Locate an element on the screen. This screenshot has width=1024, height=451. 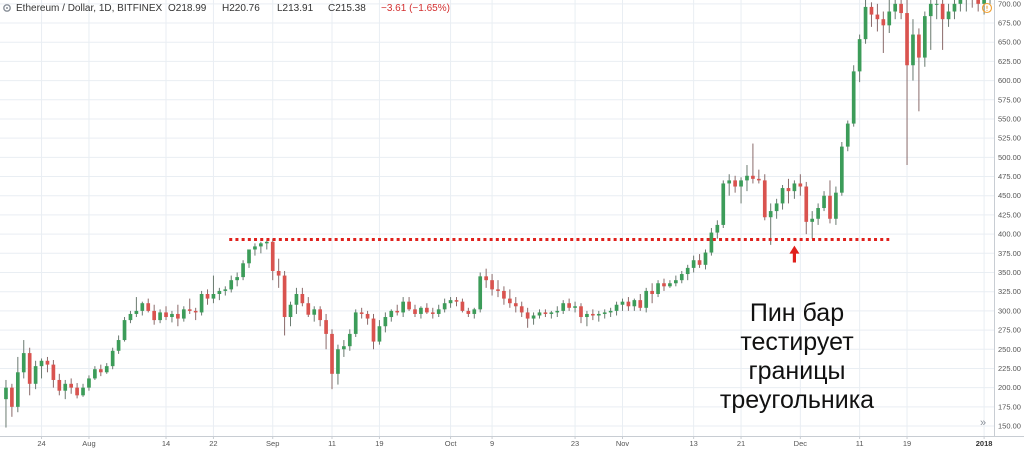
x-tick-label: 21 is located at coordinates (741, 443).